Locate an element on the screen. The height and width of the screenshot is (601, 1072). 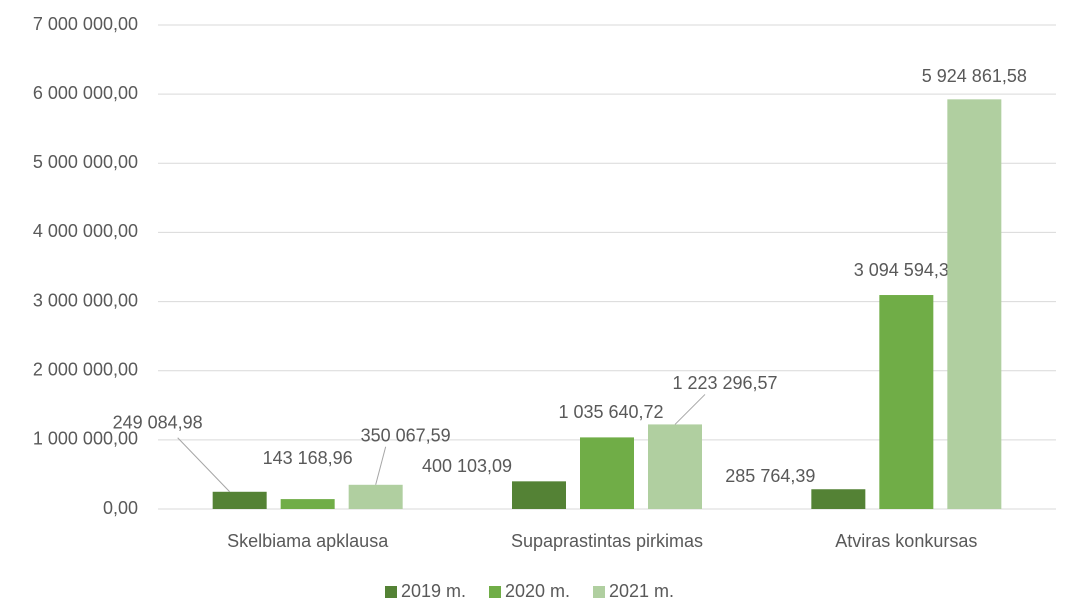
y-tick-label: 3 000 000,00 is located at coordinates (85, 300).